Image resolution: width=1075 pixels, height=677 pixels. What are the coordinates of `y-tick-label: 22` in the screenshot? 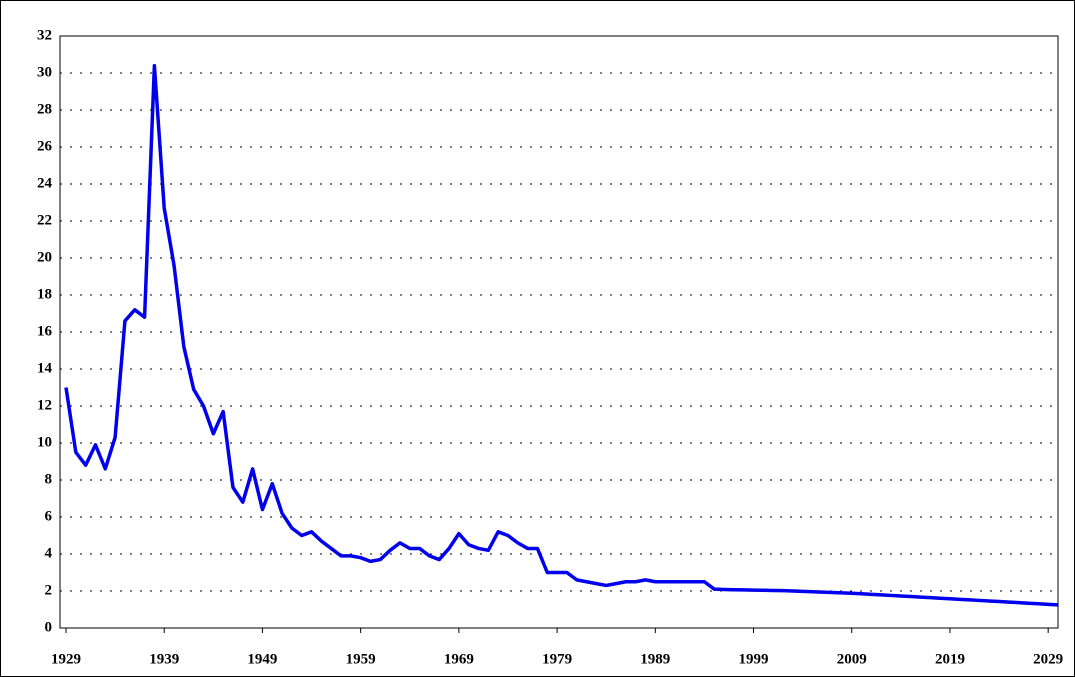 It's located at (44, 220).